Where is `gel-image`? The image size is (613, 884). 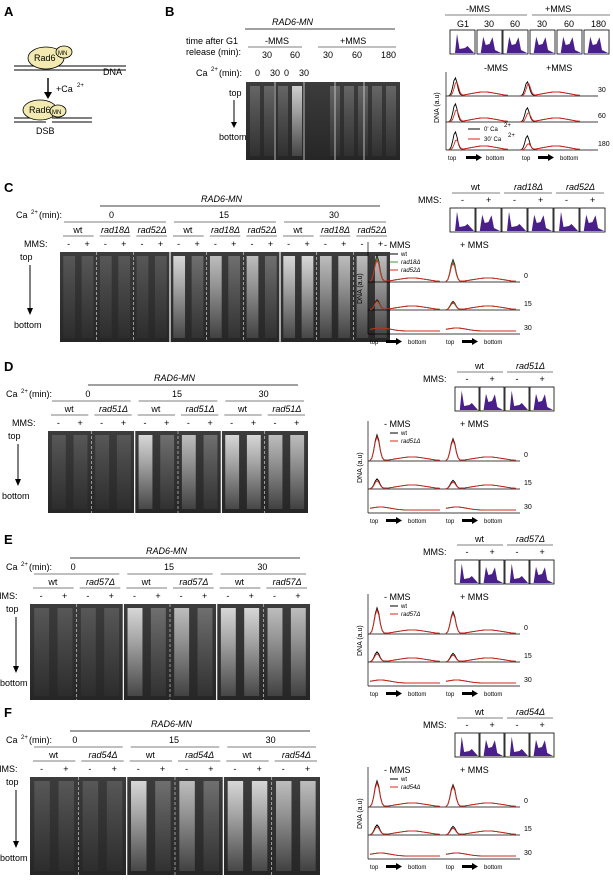 gel-image is located at coordinates (225, 297).